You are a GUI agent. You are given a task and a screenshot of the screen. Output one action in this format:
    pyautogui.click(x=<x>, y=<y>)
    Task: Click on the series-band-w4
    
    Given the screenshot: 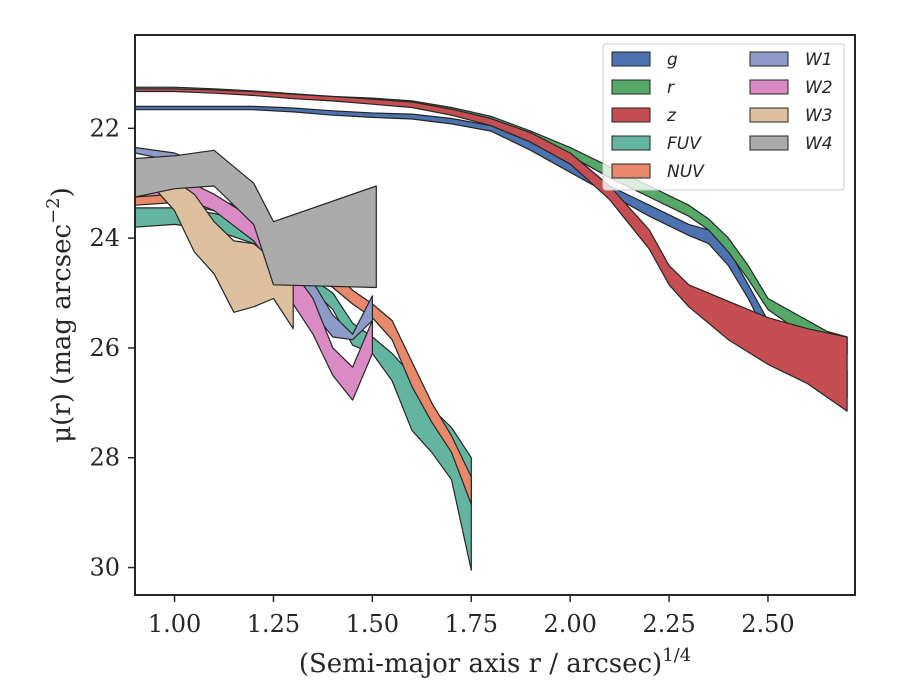 What is the action you would take?
    pyautogui.click(x=256, y=219)
    